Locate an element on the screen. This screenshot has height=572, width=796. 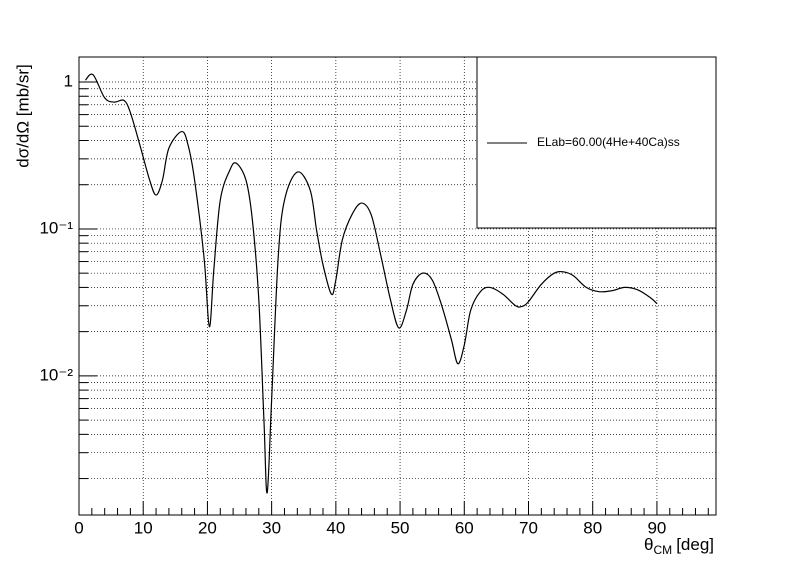
y-tick-label: 10⁻¹ is located at coordinates (56, 227).